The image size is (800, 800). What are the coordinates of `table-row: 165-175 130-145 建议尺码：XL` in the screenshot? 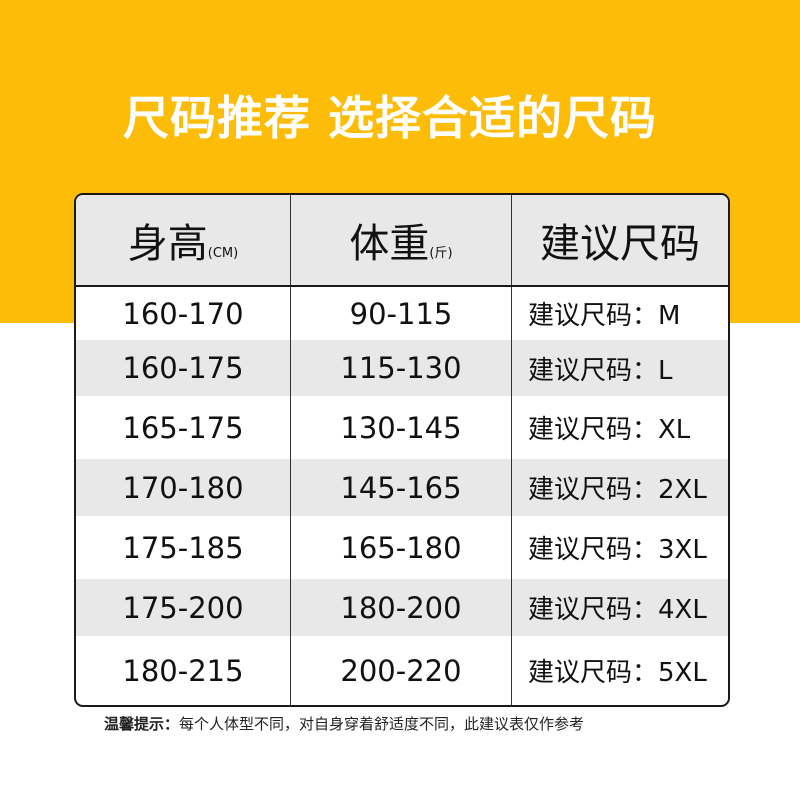 It's located at (402, 427).